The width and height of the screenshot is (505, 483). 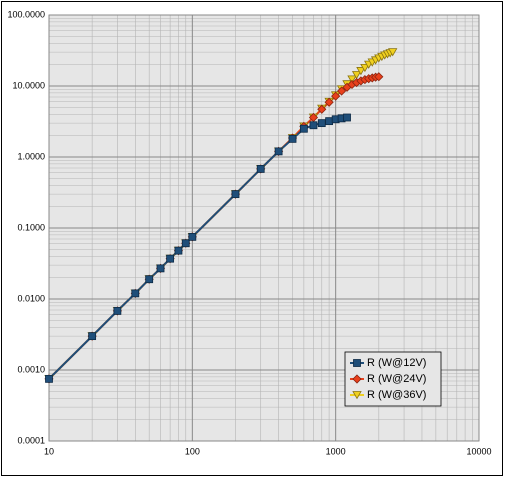 What do you see at coordinates (31, 440) in the screenshot?
I see `y-tick-label: 0.0001` at bounding box center [31, 440].